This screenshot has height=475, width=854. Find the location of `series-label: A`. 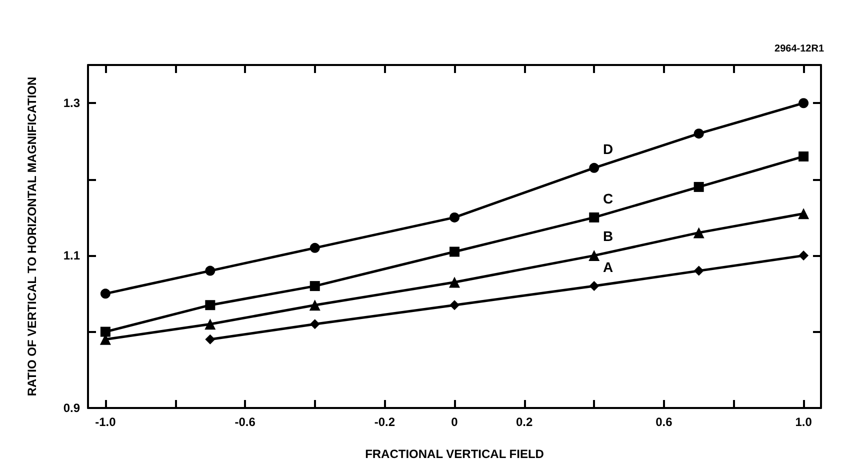

series-label: A is located at coordinates (608, 267).